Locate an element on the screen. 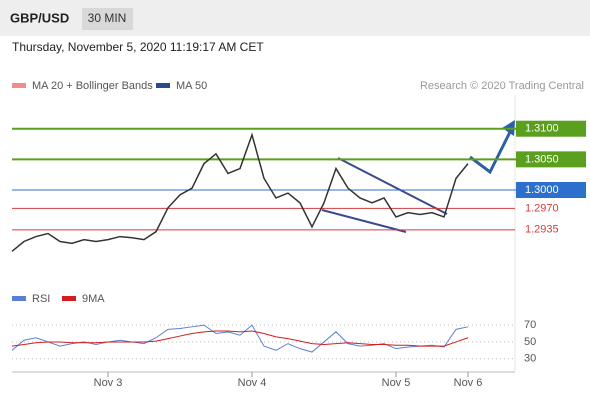  level-label: 1.2935 is located at coordinates (542, 230).